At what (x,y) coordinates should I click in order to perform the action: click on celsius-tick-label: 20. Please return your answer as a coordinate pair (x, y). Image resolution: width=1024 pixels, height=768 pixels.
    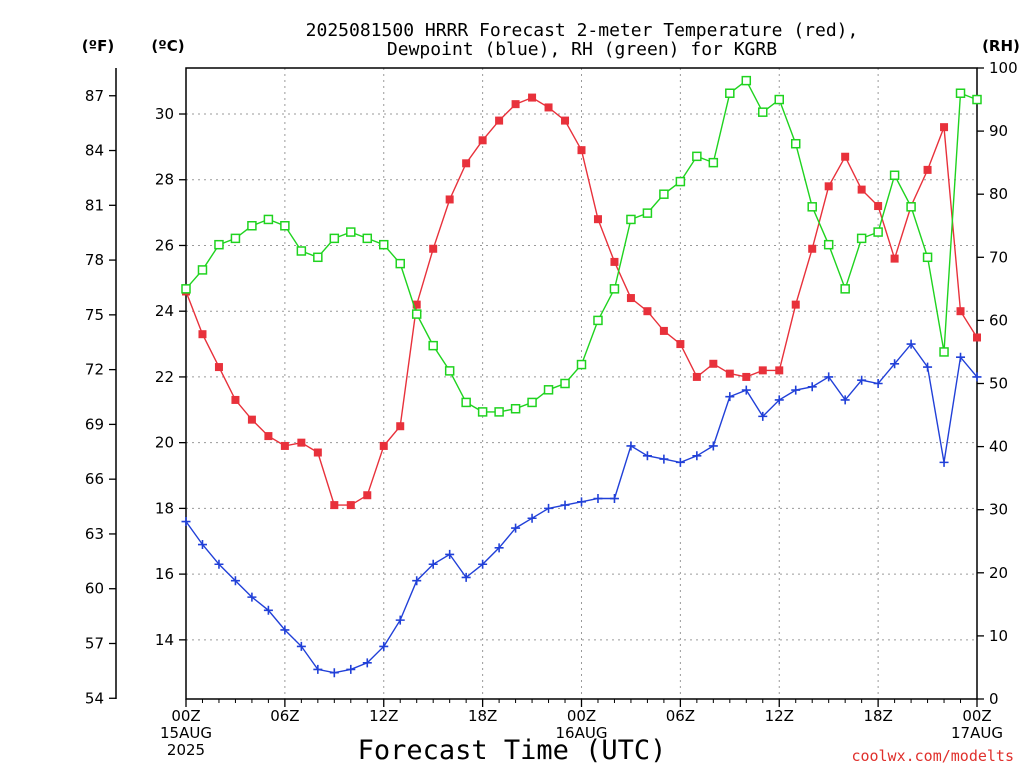
    Looking at the image, I should click on (164, 443).